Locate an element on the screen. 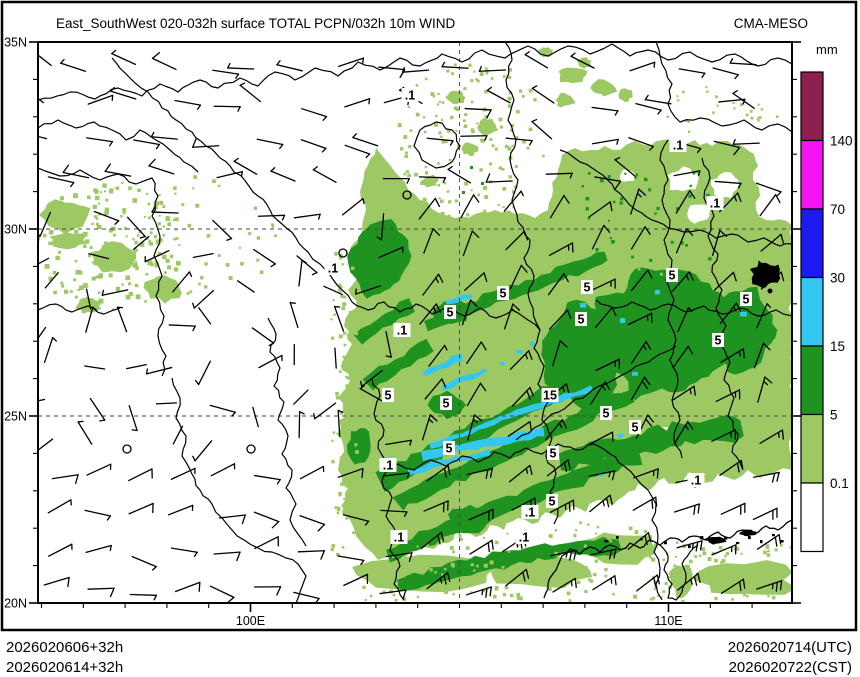 Image resolution: width=860 pixels, height=677 pixels. lon-tick-label: 110E is located at coordinates (668, 621).